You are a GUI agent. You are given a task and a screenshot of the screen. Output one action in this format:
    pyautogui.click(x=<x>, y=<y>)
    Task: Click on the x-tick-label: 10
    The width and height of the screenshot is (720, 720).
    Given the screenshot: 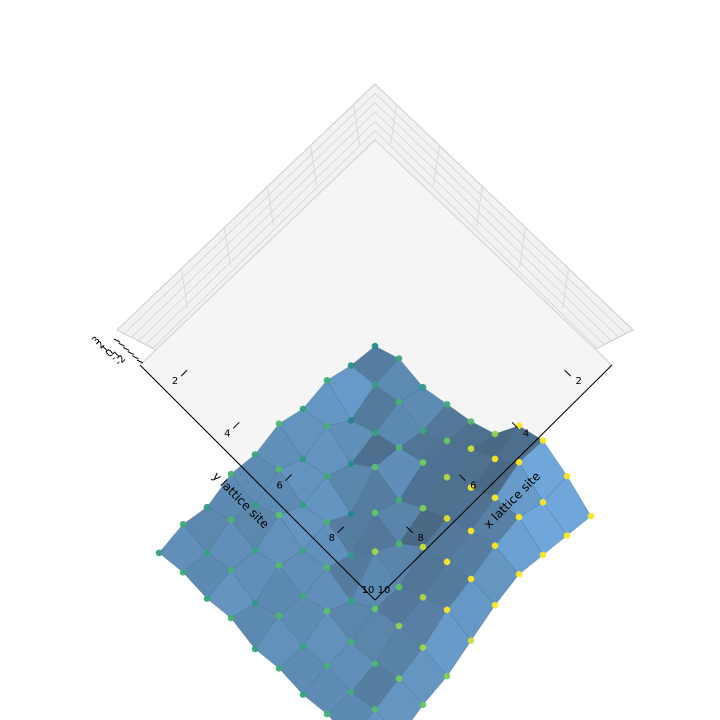 What is the action you would take?
    pyautogui.click(x=368, y=590)
    